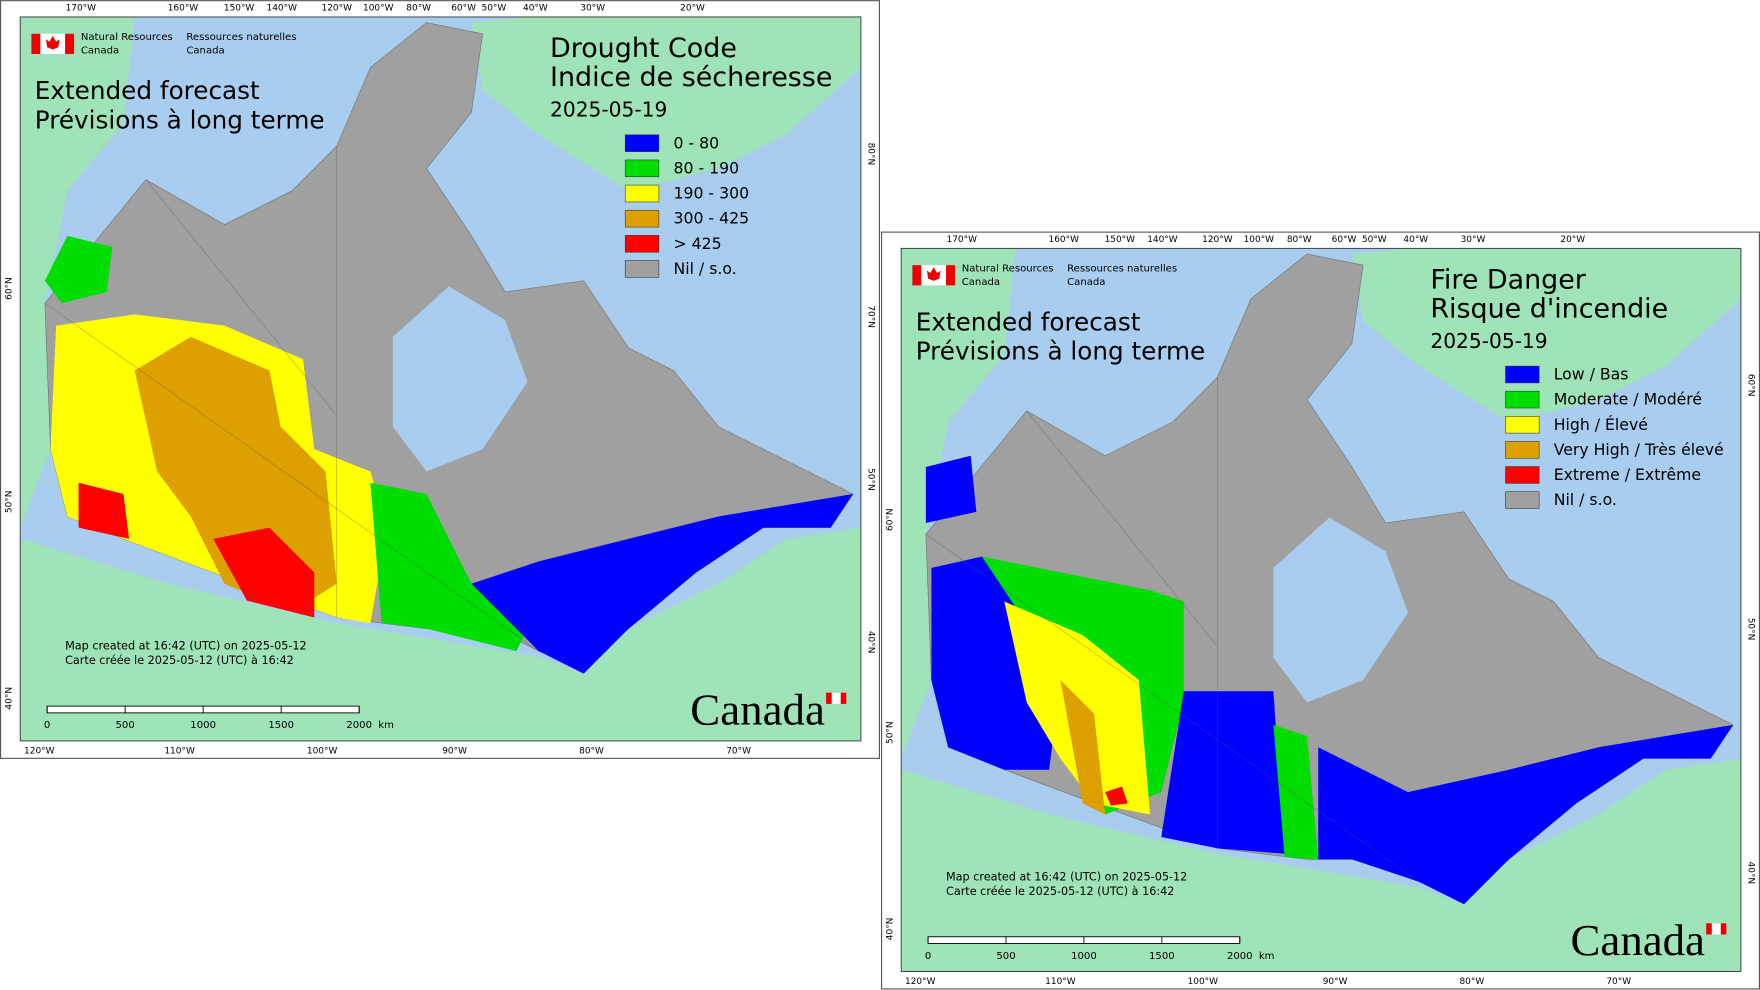 The image size is (1760, 990). I want to click on alaska, so click(958, 503).